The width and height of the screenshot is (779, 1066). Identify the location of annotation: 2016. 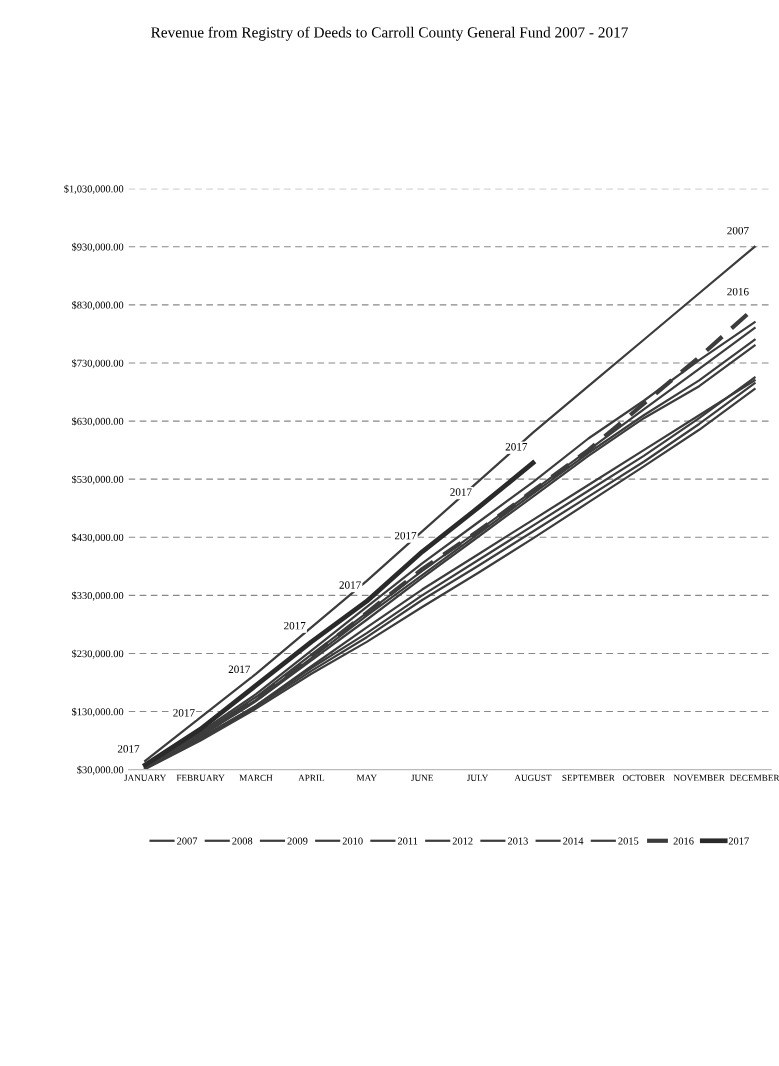
(738, 291).